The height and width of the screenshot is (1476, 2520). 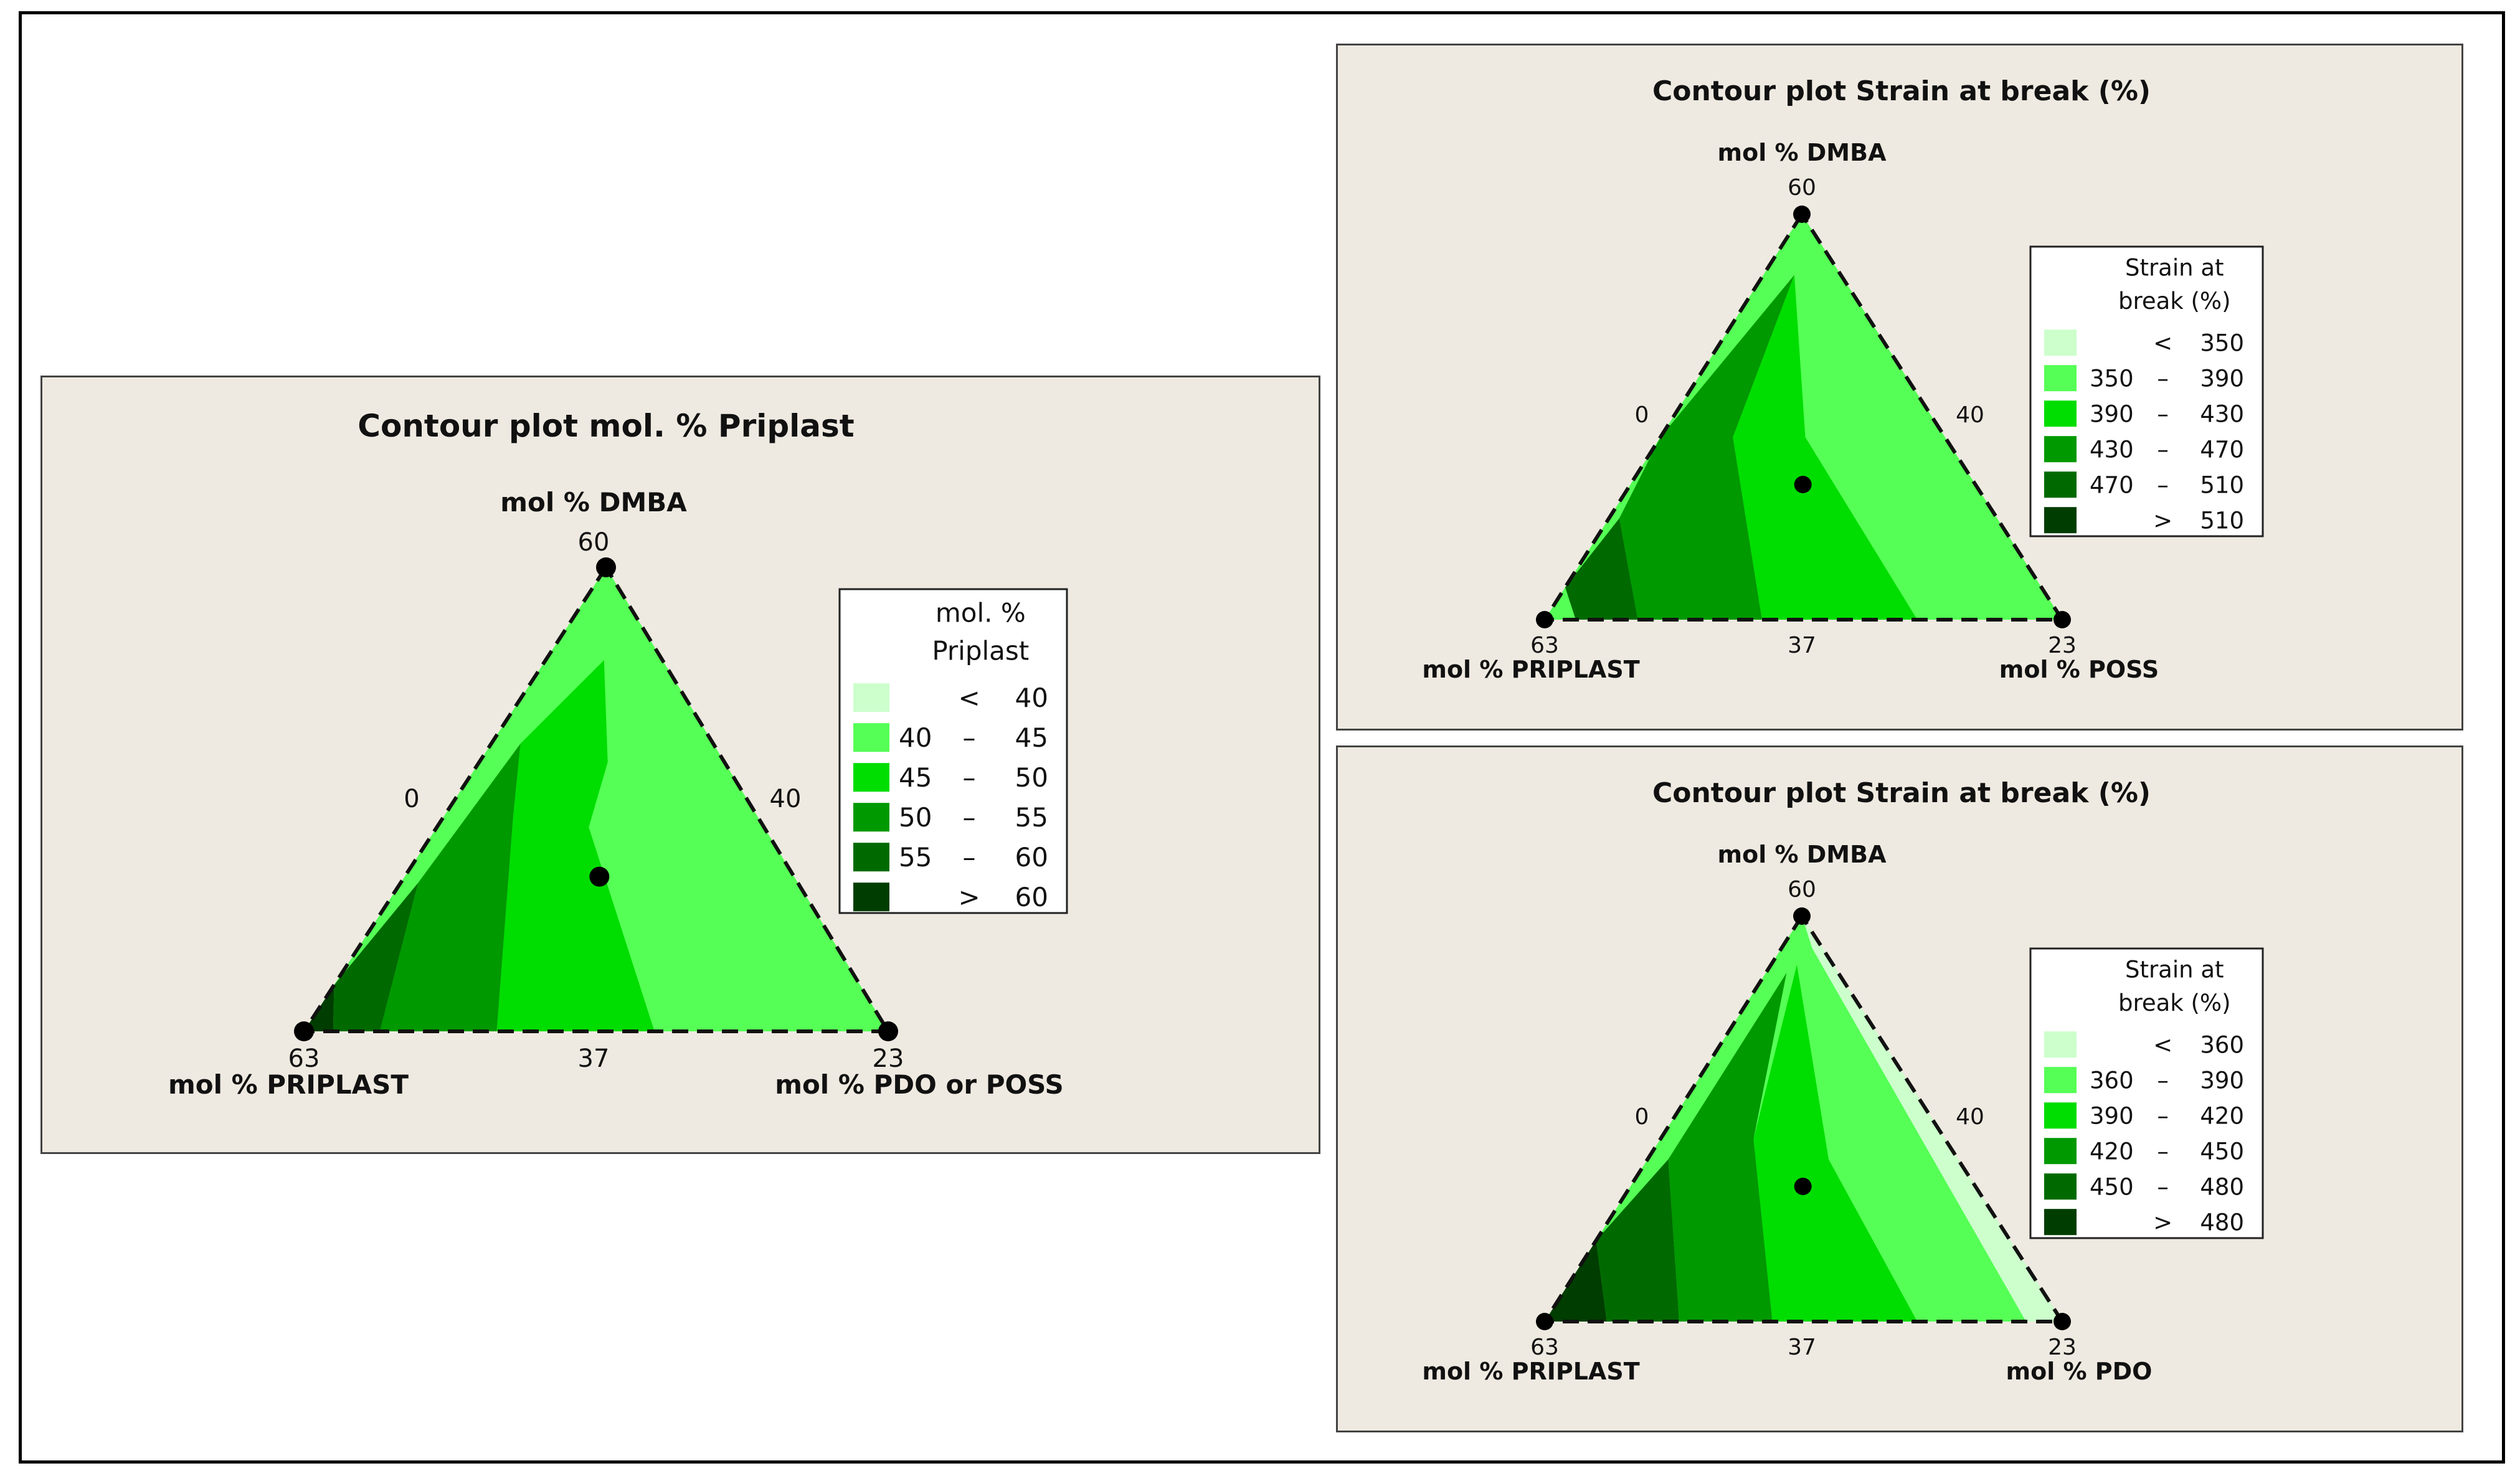 I want to click on legend-title: mol. %, so click(x=981, y=613).